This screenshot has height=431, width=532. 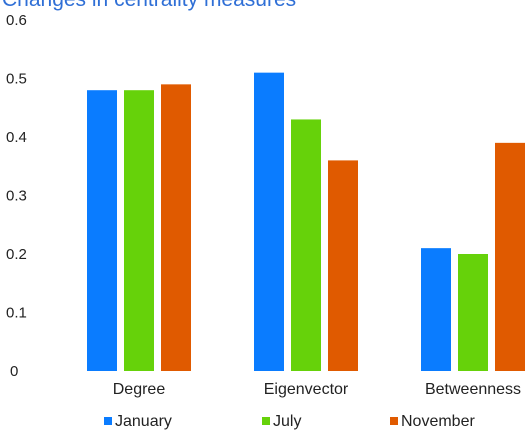 What do you see at coordinates (139, 230) in the screenshot?
I see `bar-july-degree` at bounding box center [139, 230].